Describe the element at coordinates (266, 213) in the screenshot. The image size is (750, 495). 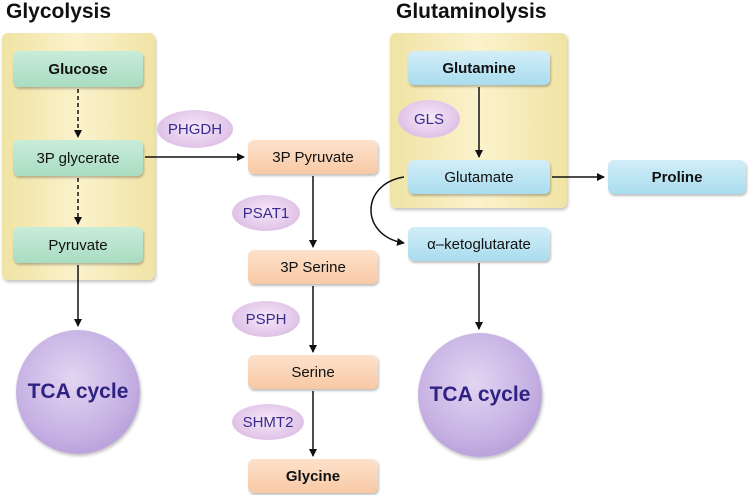
I see `psat1-enzyme: PSAT1` at that location.